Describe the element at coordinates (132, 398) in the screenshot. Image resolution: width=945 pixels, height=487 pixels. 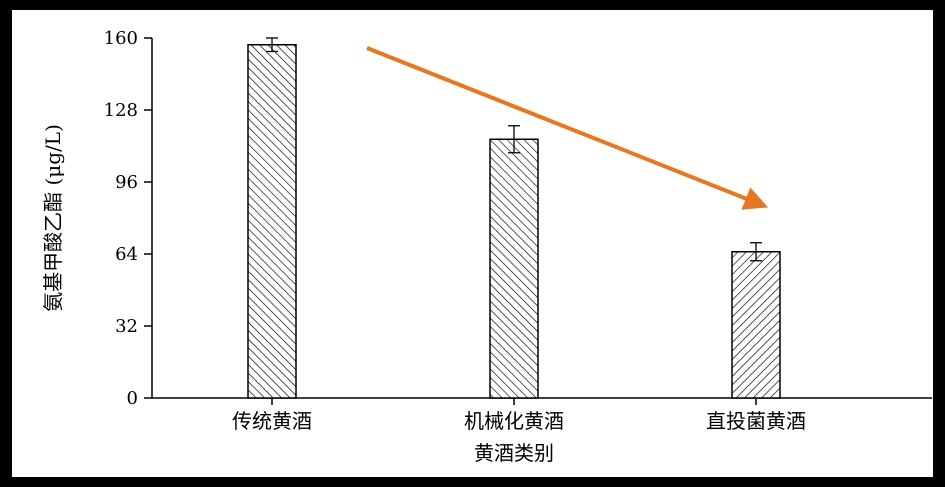
I see `y-tick-label: 0` at that location.